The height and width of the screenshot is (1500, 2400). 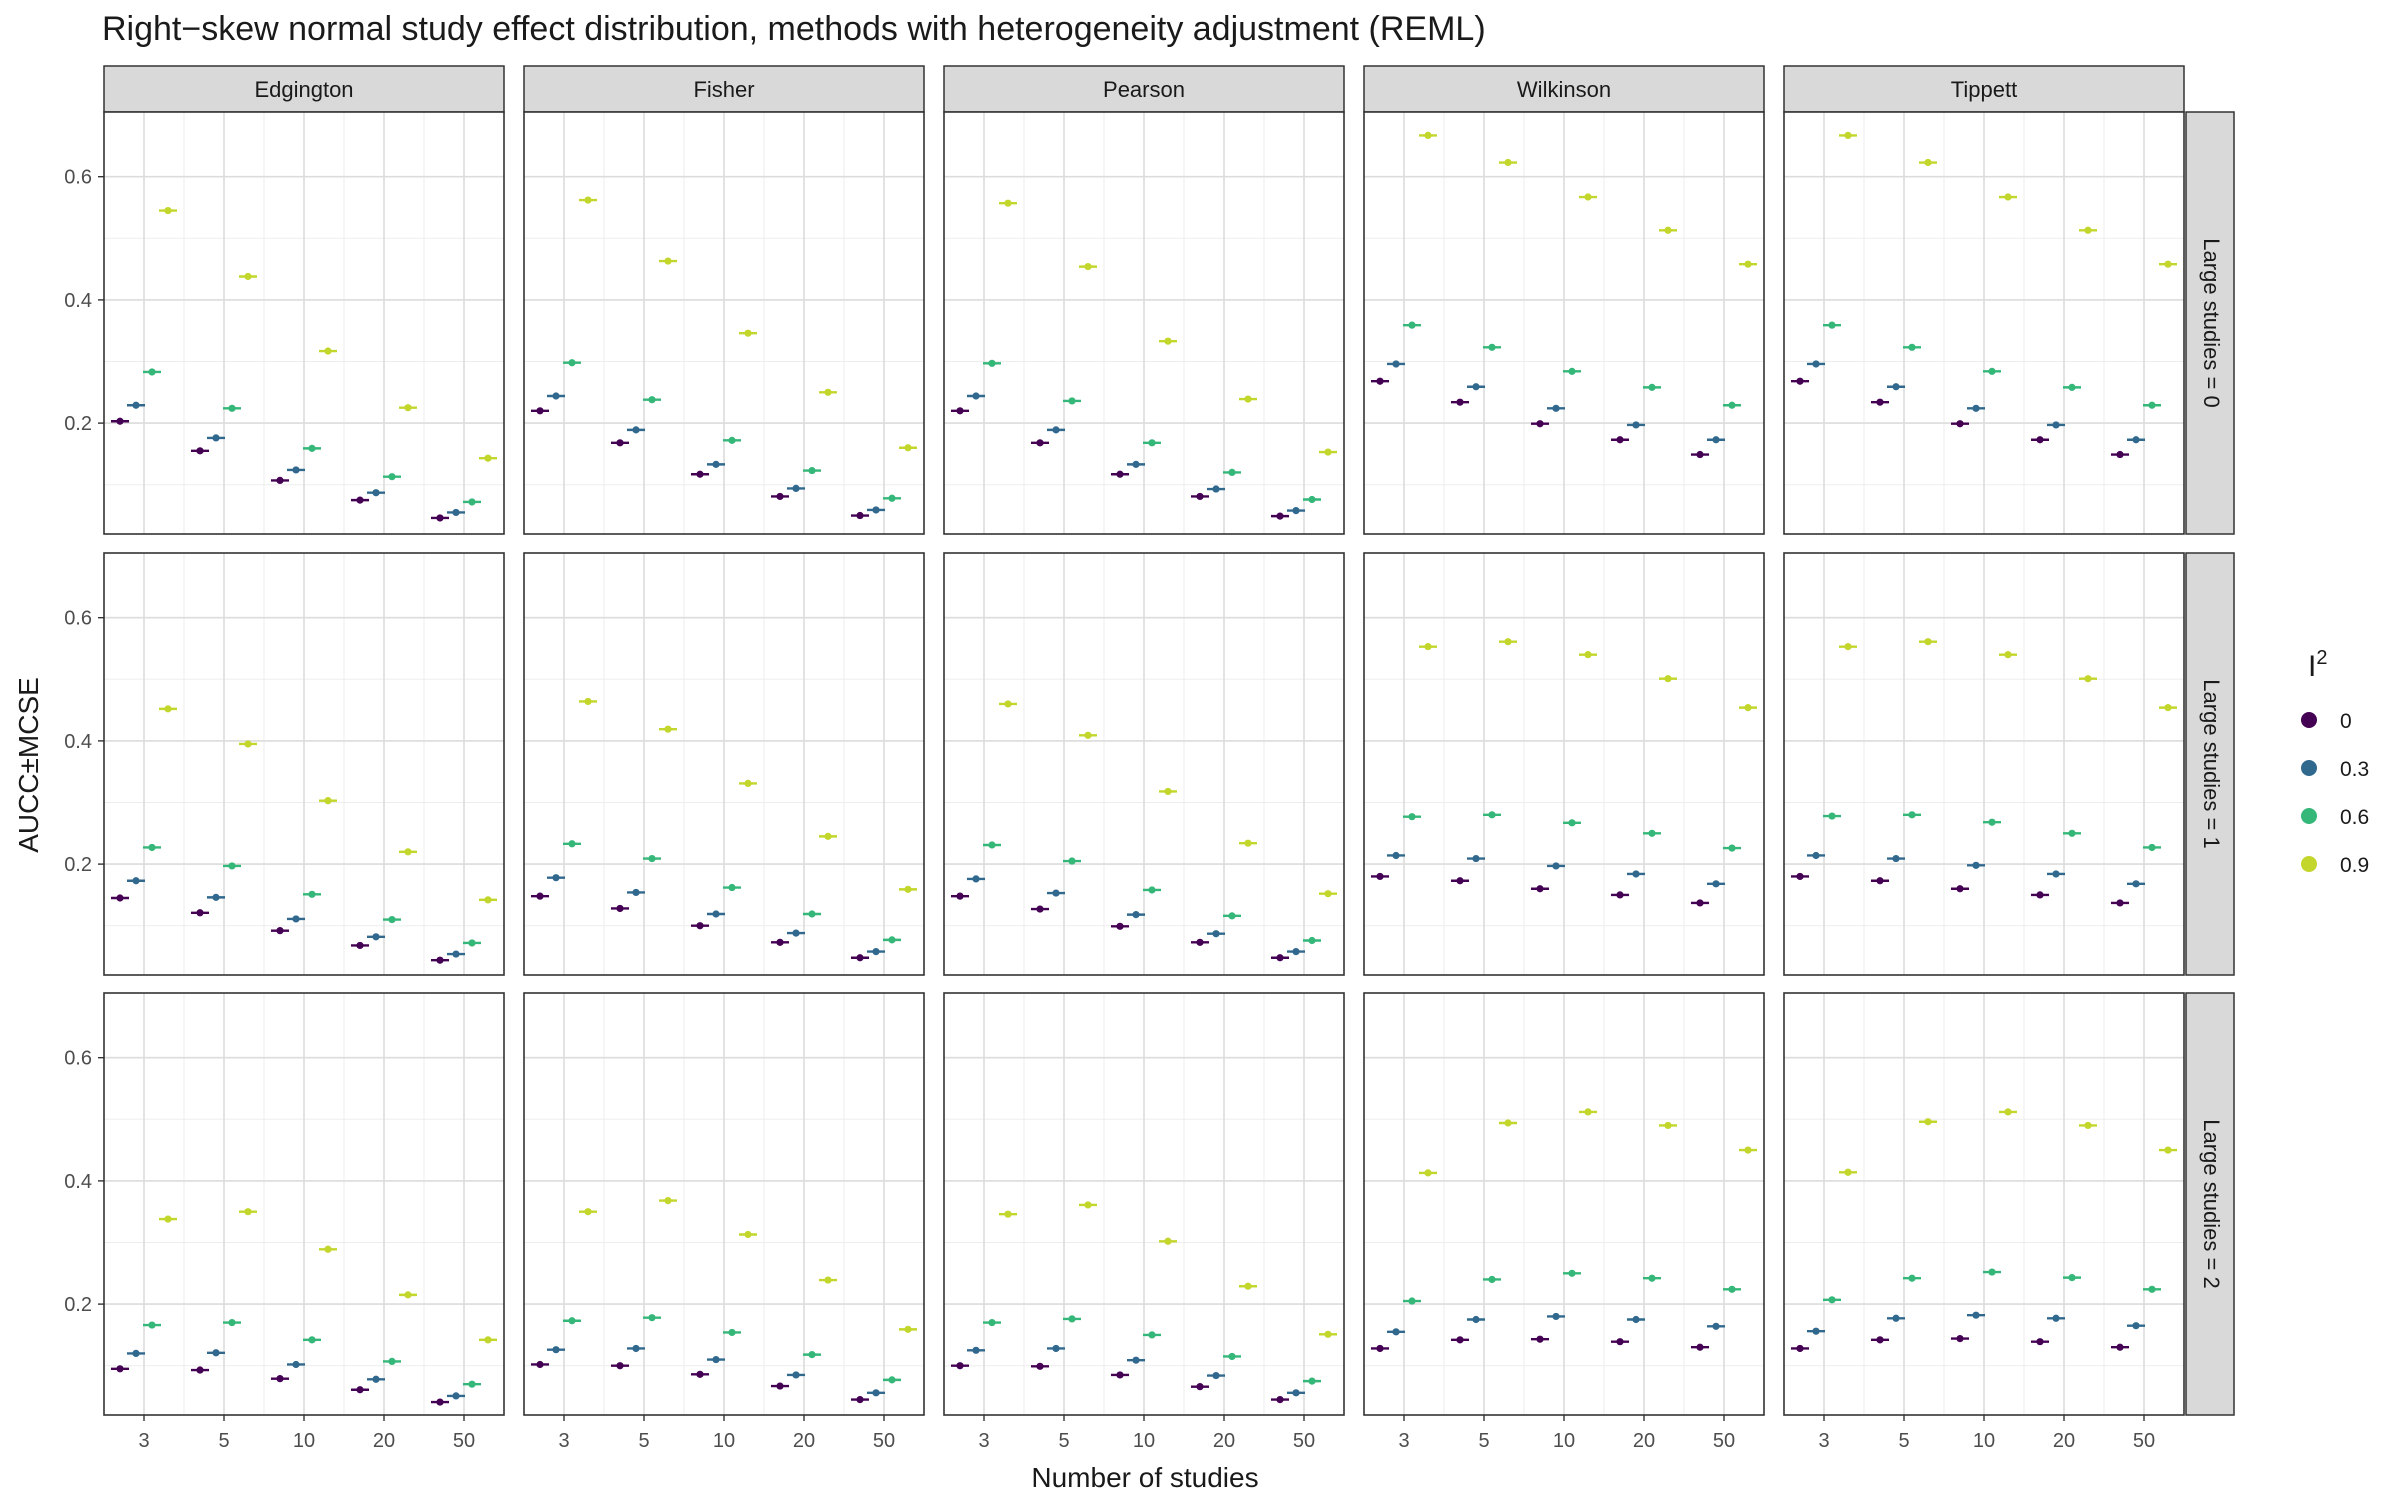 I want to click on legend-key, so click(x=2309, y=720).